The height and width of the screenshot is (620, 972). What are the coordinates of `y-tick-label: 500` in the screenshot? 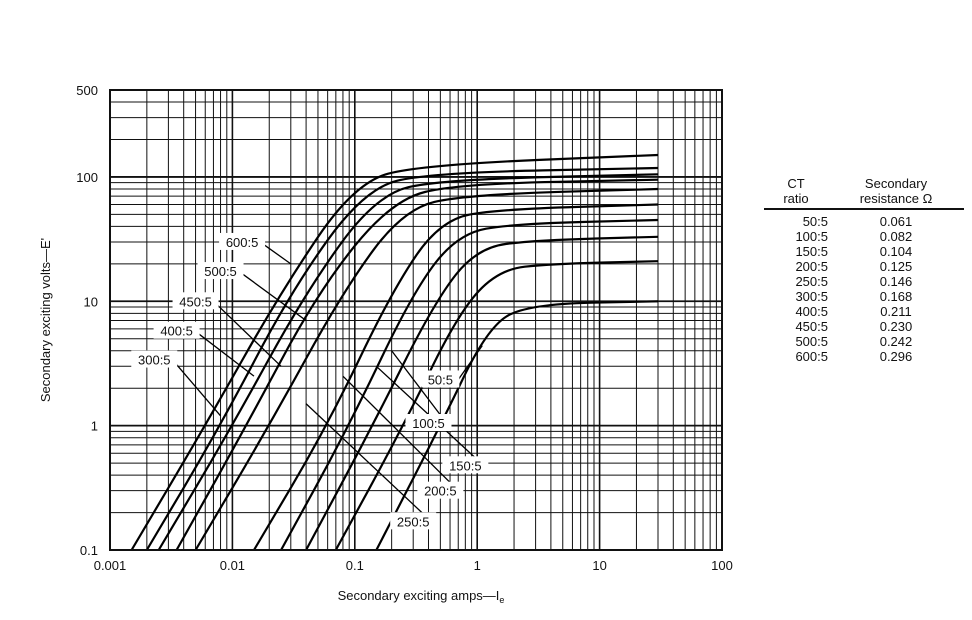 It's located at (87, 90).